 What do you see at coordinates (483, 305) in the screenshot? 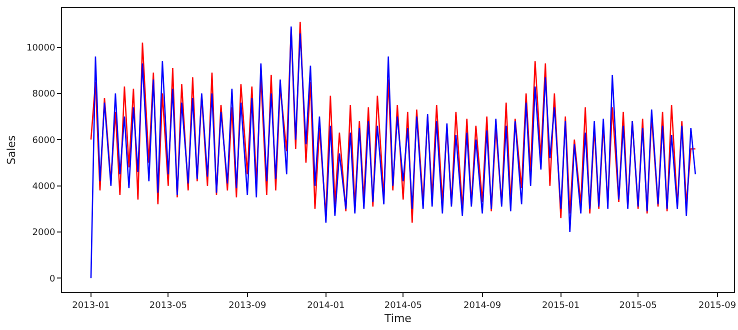
I see `x-tick-label: 2014-09` at bounding box center [483, 305].